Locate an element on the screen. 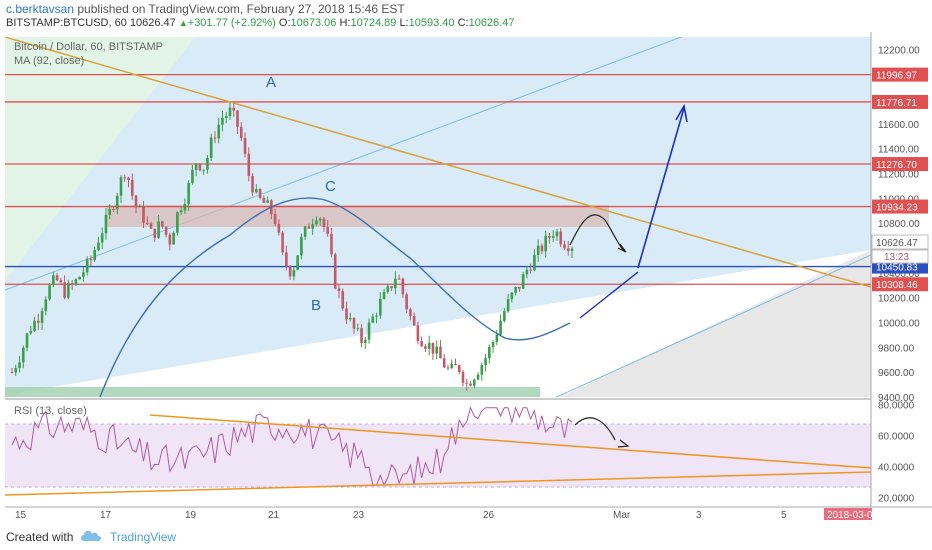 This screenshot has height=550, width=932. close-value: 10626.47 is located at coordinates (491, 23).